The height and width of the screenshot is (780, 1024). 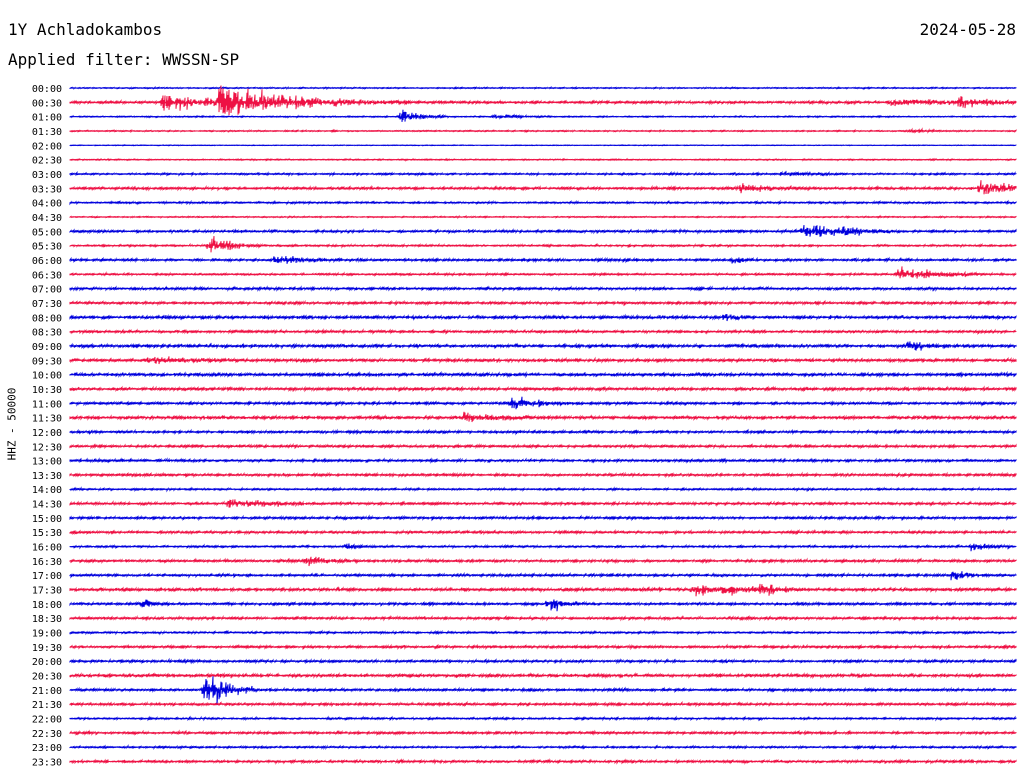 I want to click on trace-time-label: 11:30, so click(x=47, y=419).